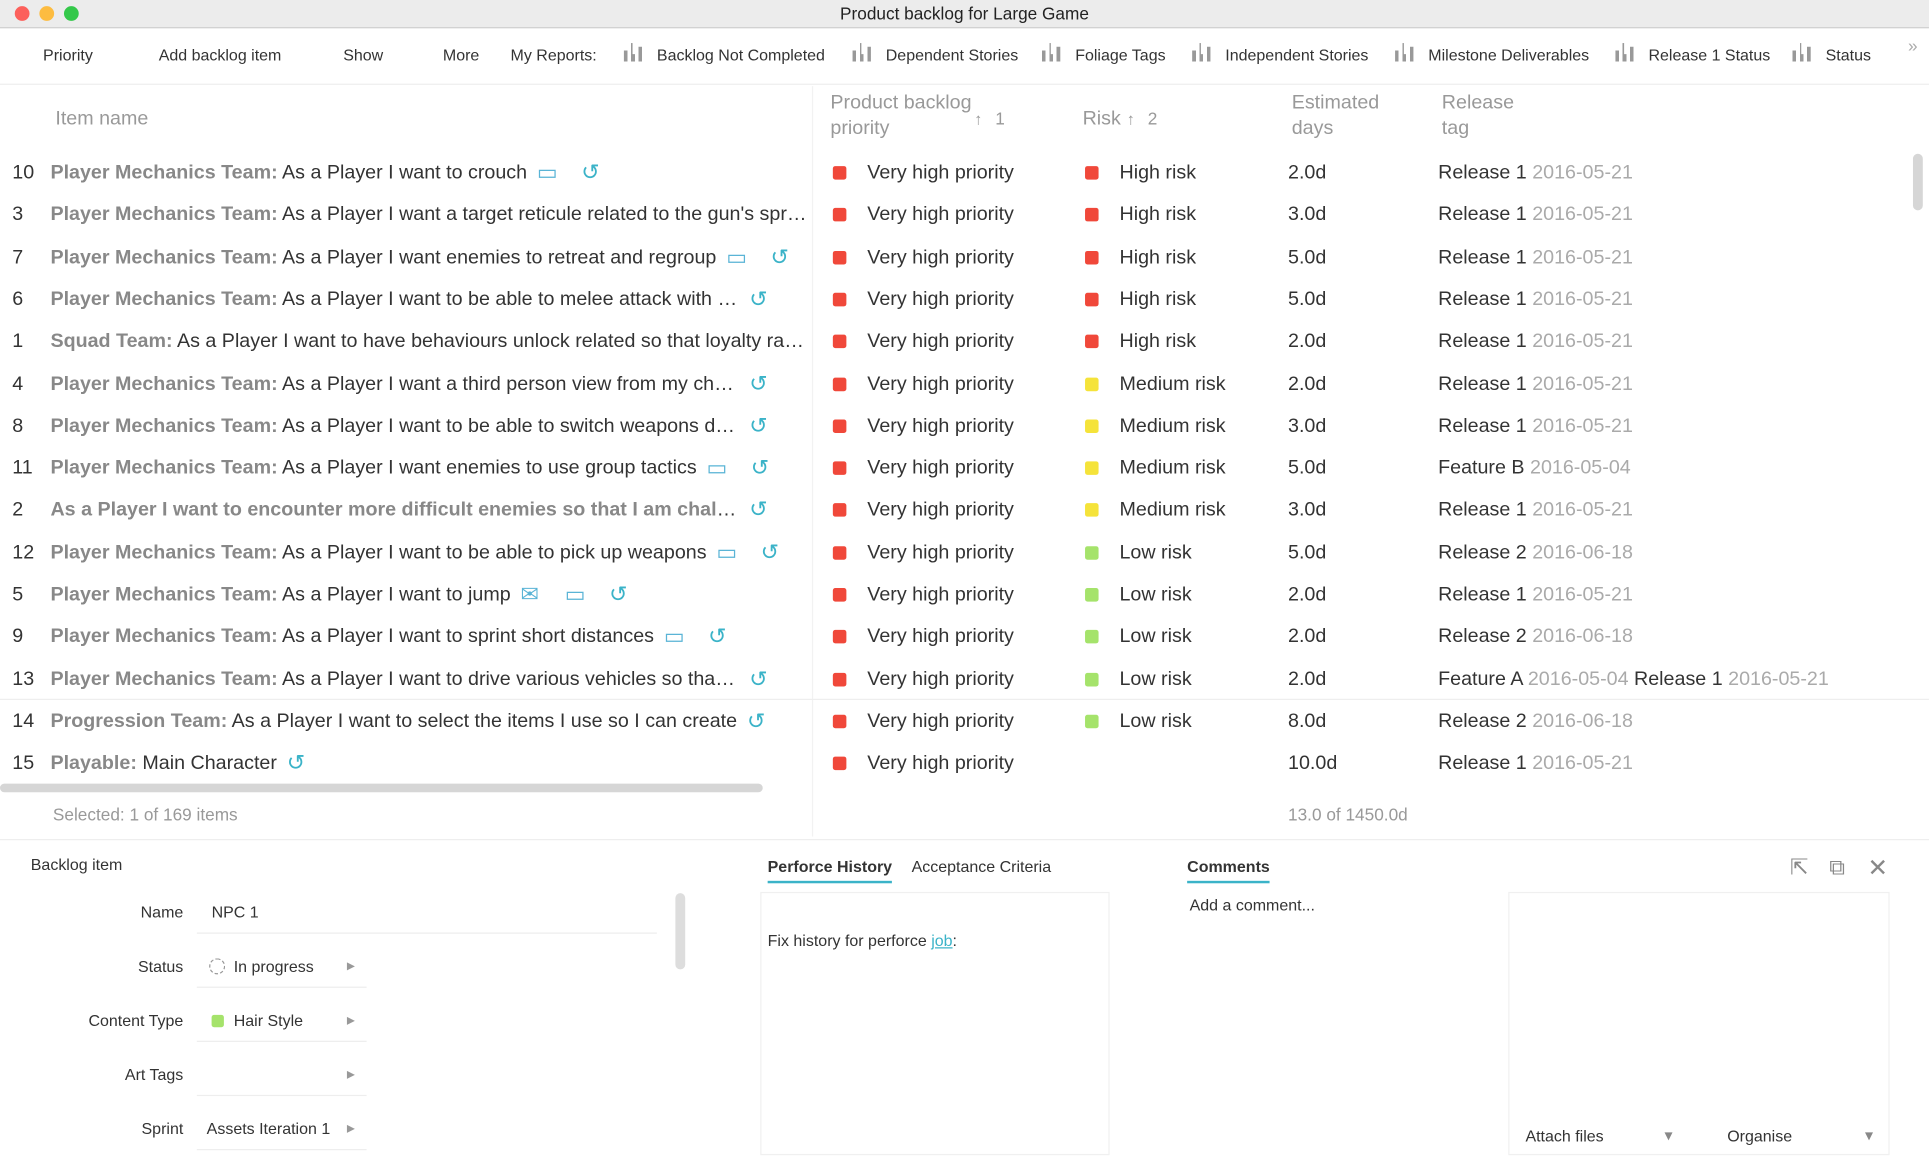  Describe the element at coordinates (68, 54) in the screenshot. I see `toolbar-button: Priority` at that location.